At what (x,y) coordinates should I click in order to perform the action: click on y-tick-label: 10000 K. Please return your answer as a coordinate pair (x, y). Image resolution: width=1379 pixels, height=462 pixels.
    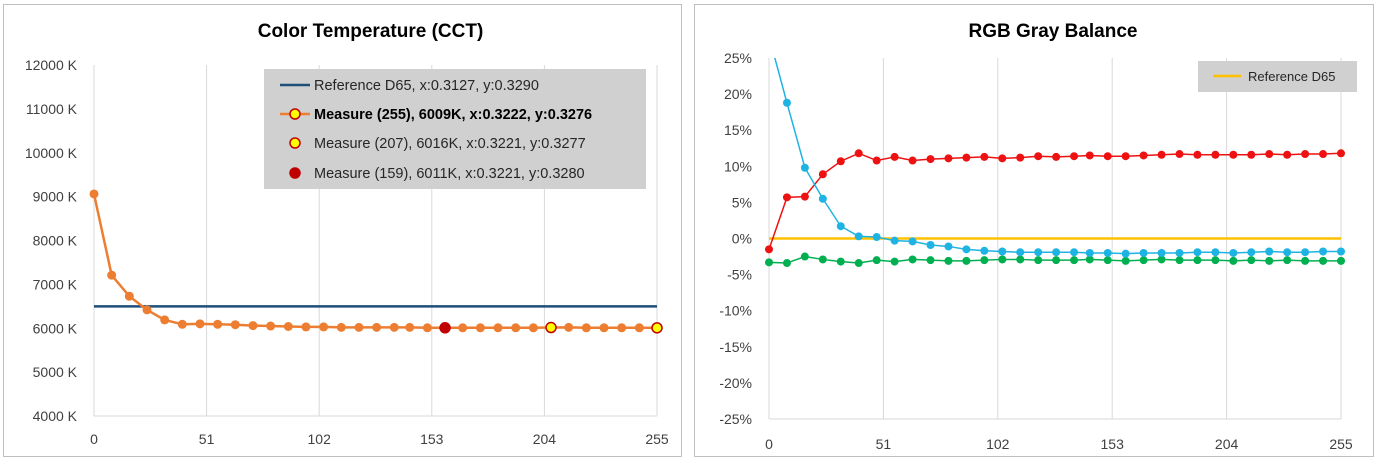
    Looking at the image, I should click on (51, 153).